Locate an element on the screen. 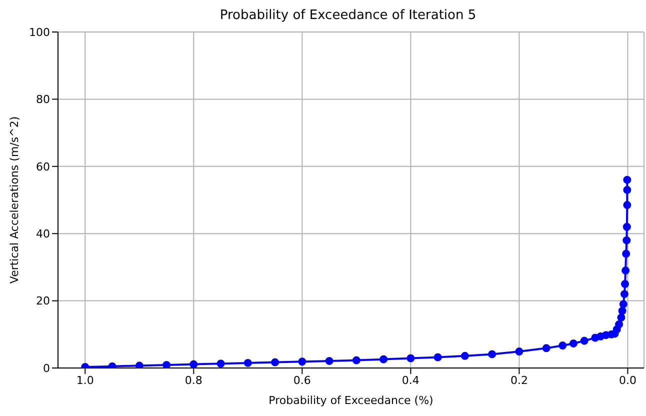 This screenshot has width=646, height=416. y-tick-label: 40 is located at coordinates (43, 234).